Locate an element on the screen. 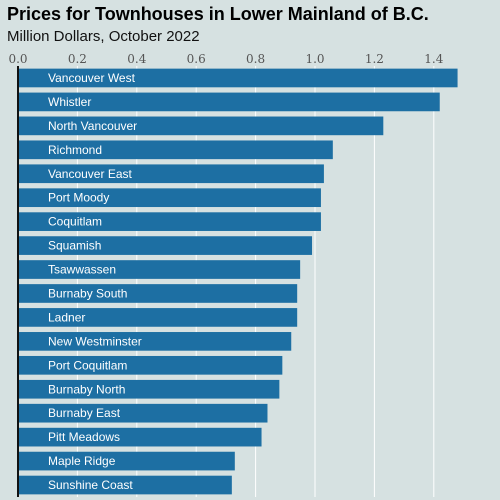  bar-label: Burnaby East is located at coordinates (84, 413).